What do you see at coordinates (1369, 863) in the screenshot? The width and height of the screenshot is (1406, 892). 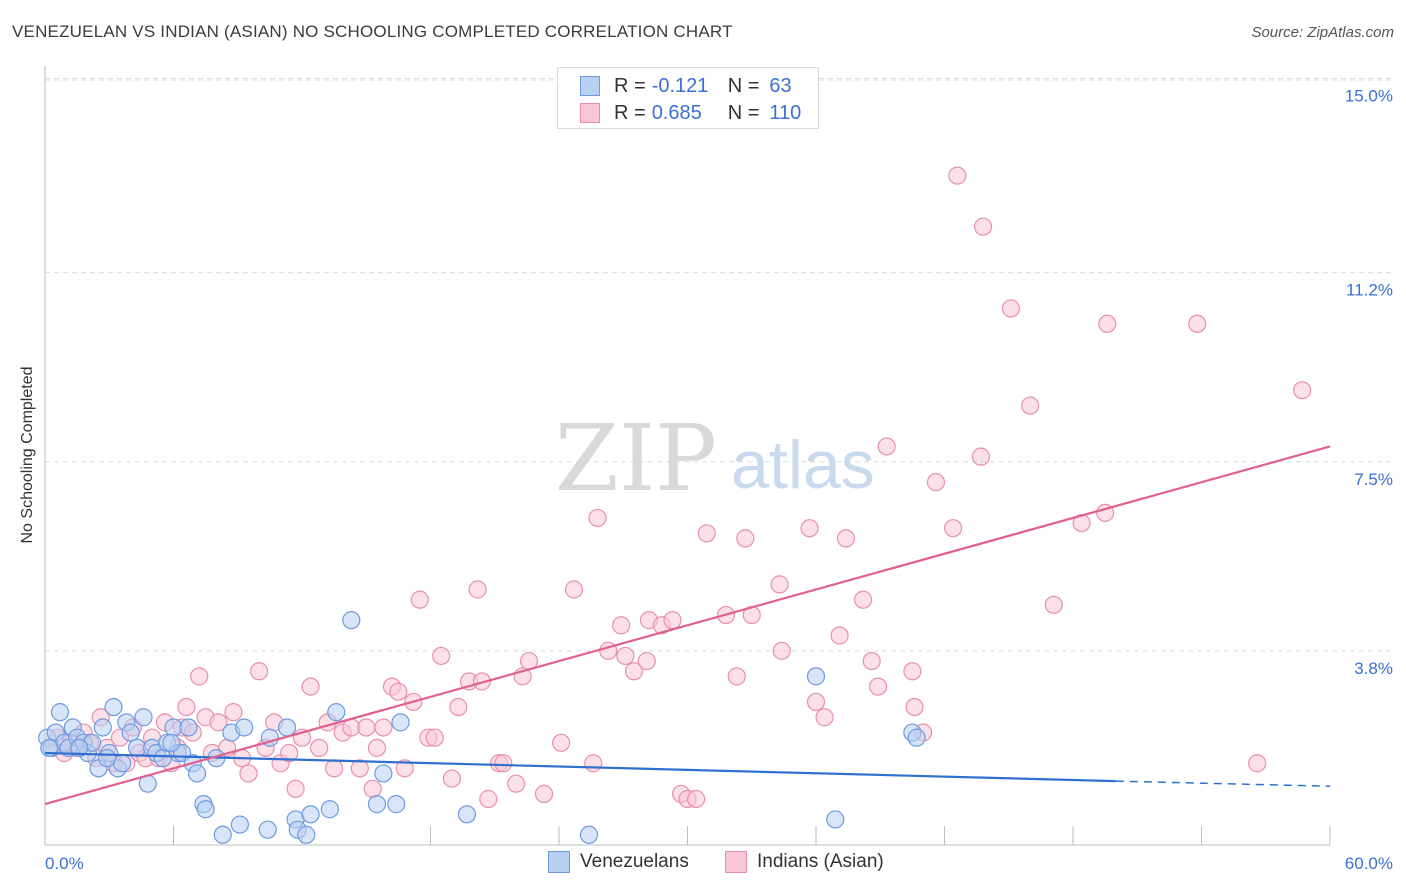 I see `x-tick-label-max: 60.0%` at bounding box center [1369, 863].